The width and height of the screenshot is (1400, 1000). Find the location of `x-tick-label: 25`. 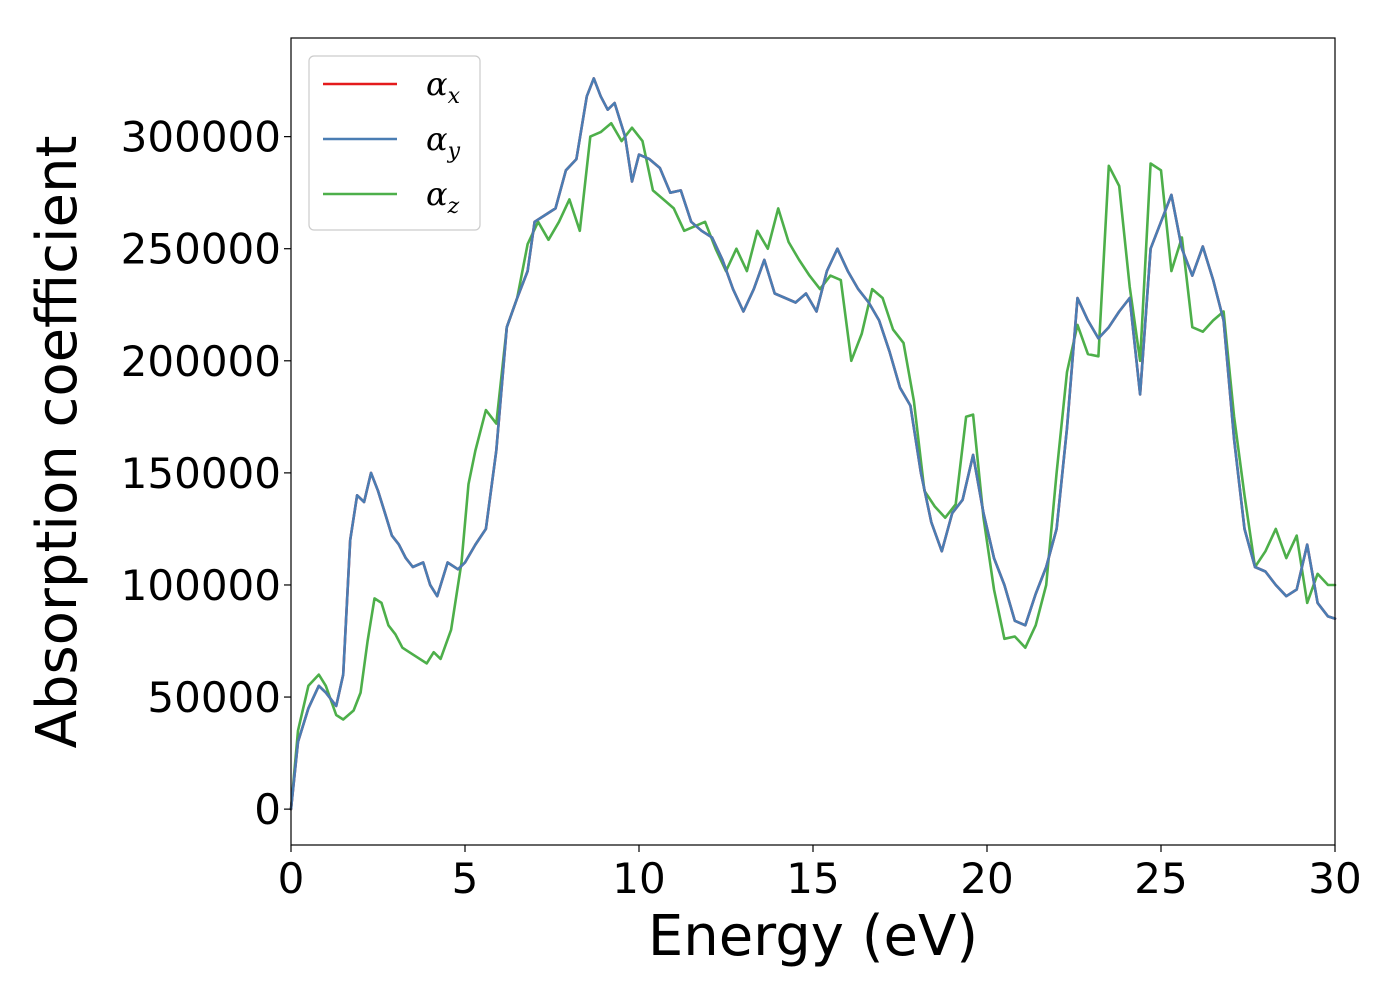

x-tick-label: 25 is located at coordinates (1160, 878).